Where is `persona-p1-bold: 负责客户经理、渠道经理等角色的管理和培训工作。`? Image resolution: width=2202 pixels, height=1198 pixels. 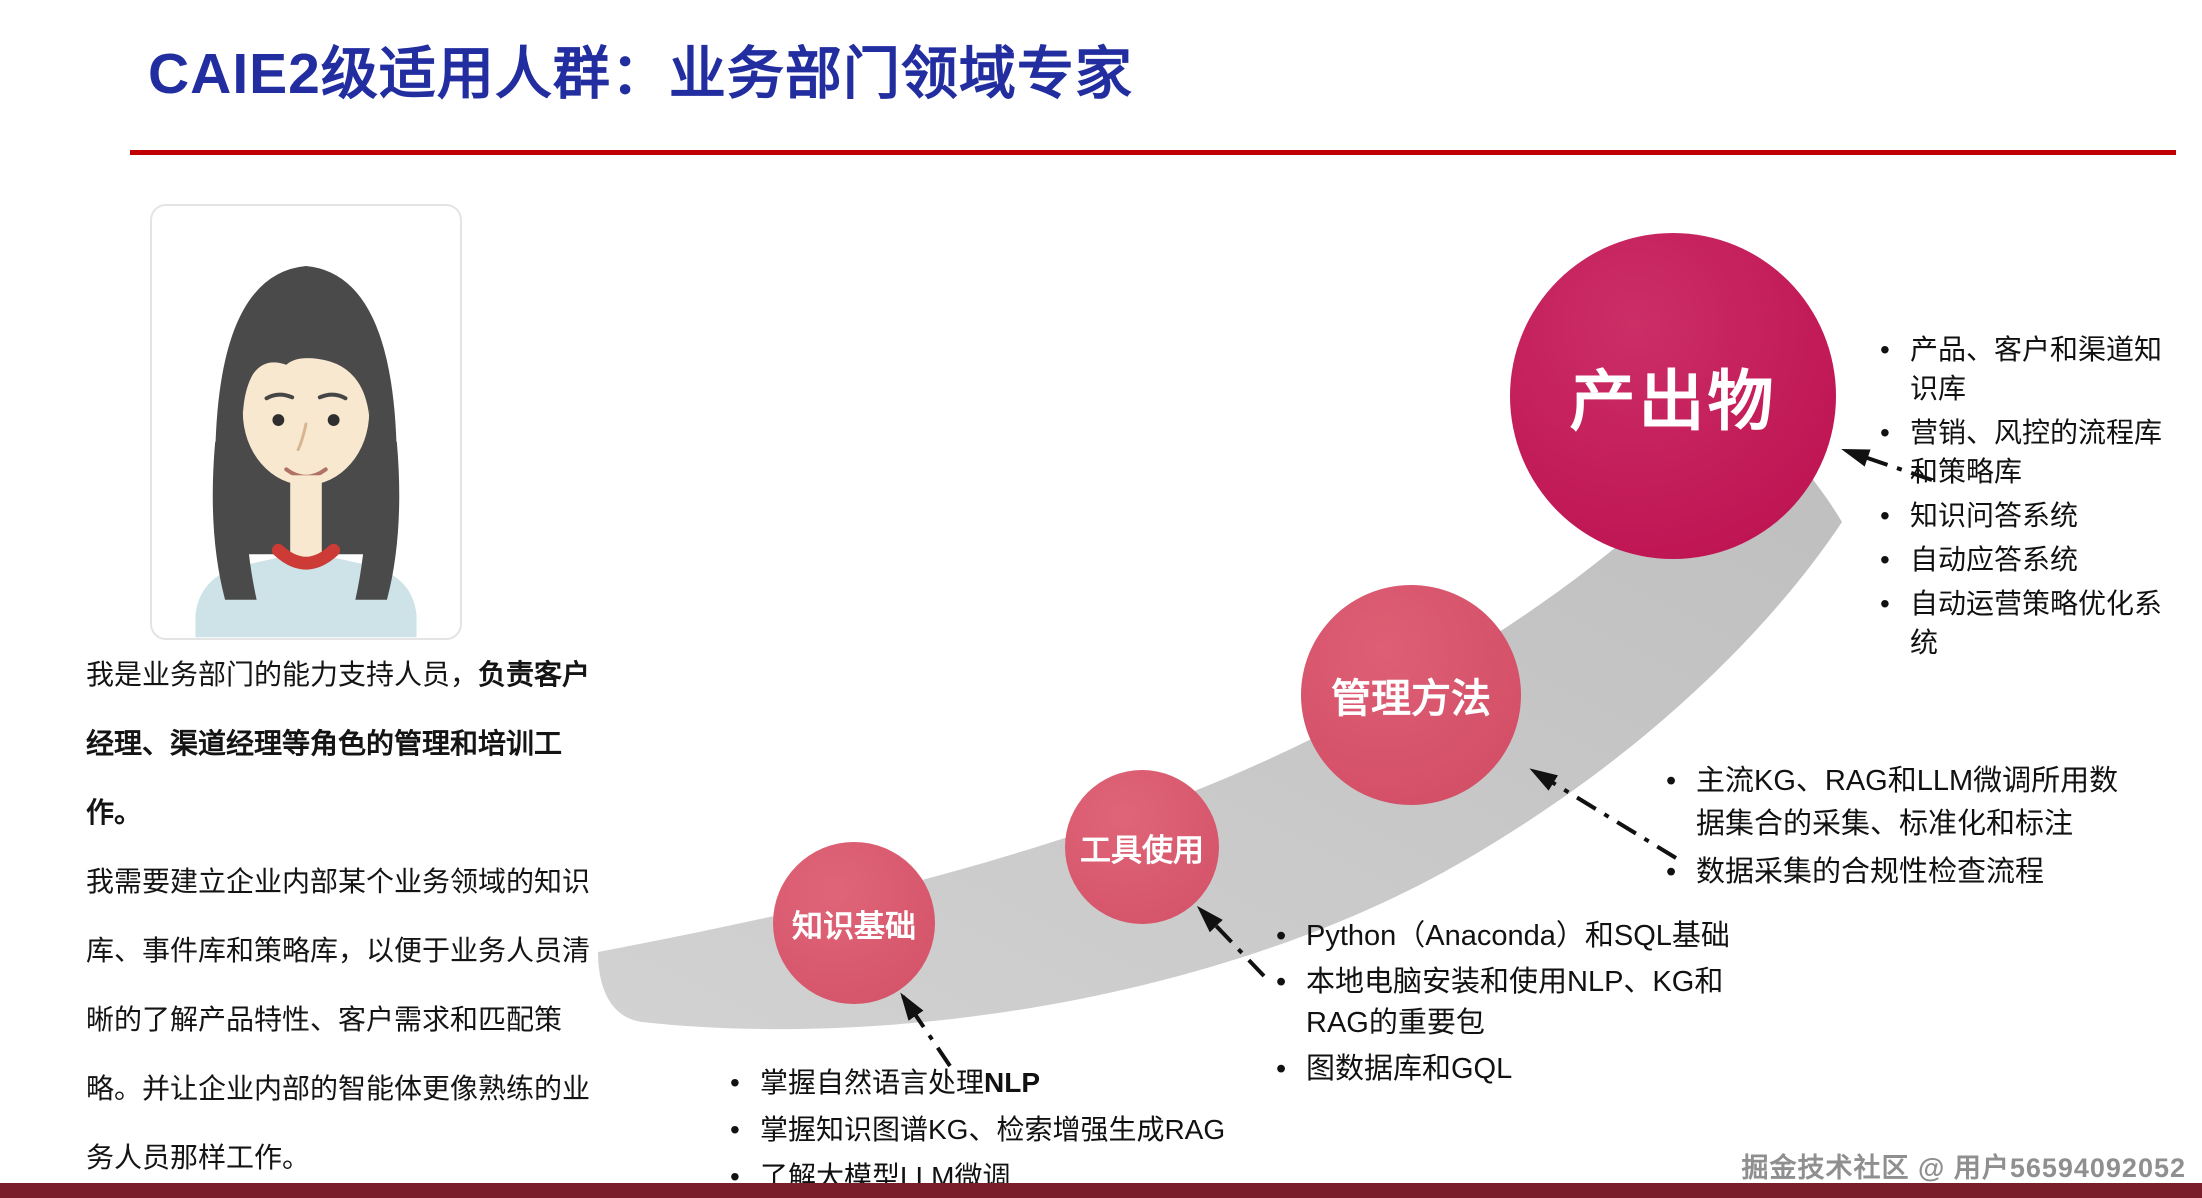
persona-p1-bold: 负责客户经理、渠道经理等角色的管理和培训工作。 is located at coordinates (338, 743).